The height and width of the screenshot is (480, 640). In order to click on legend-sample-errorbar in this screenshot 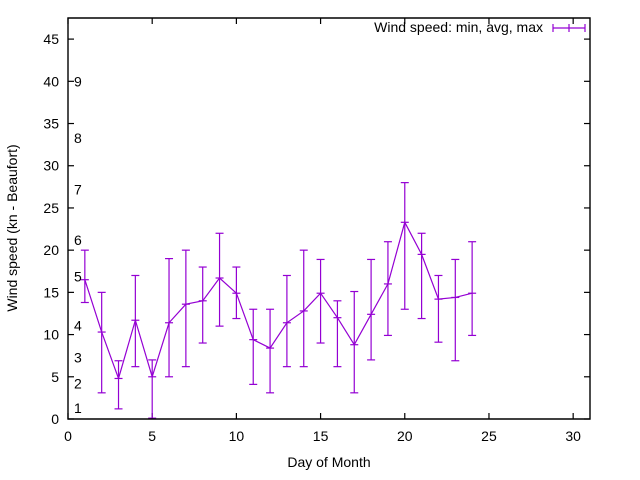, I will do `click(569, 28)`.